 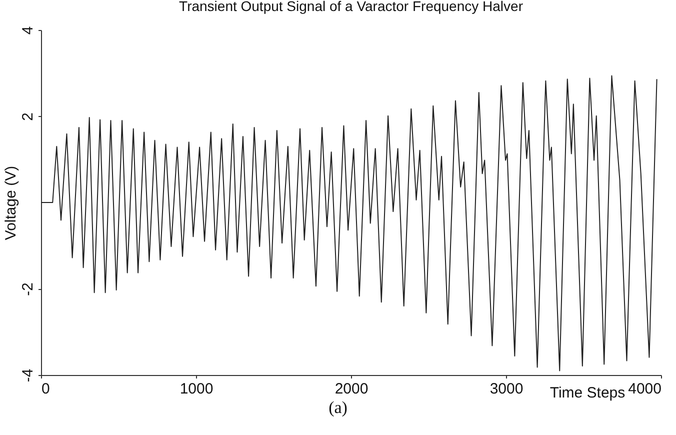 I want to click on y-tick-label: 4, so click(x=28, y=30).